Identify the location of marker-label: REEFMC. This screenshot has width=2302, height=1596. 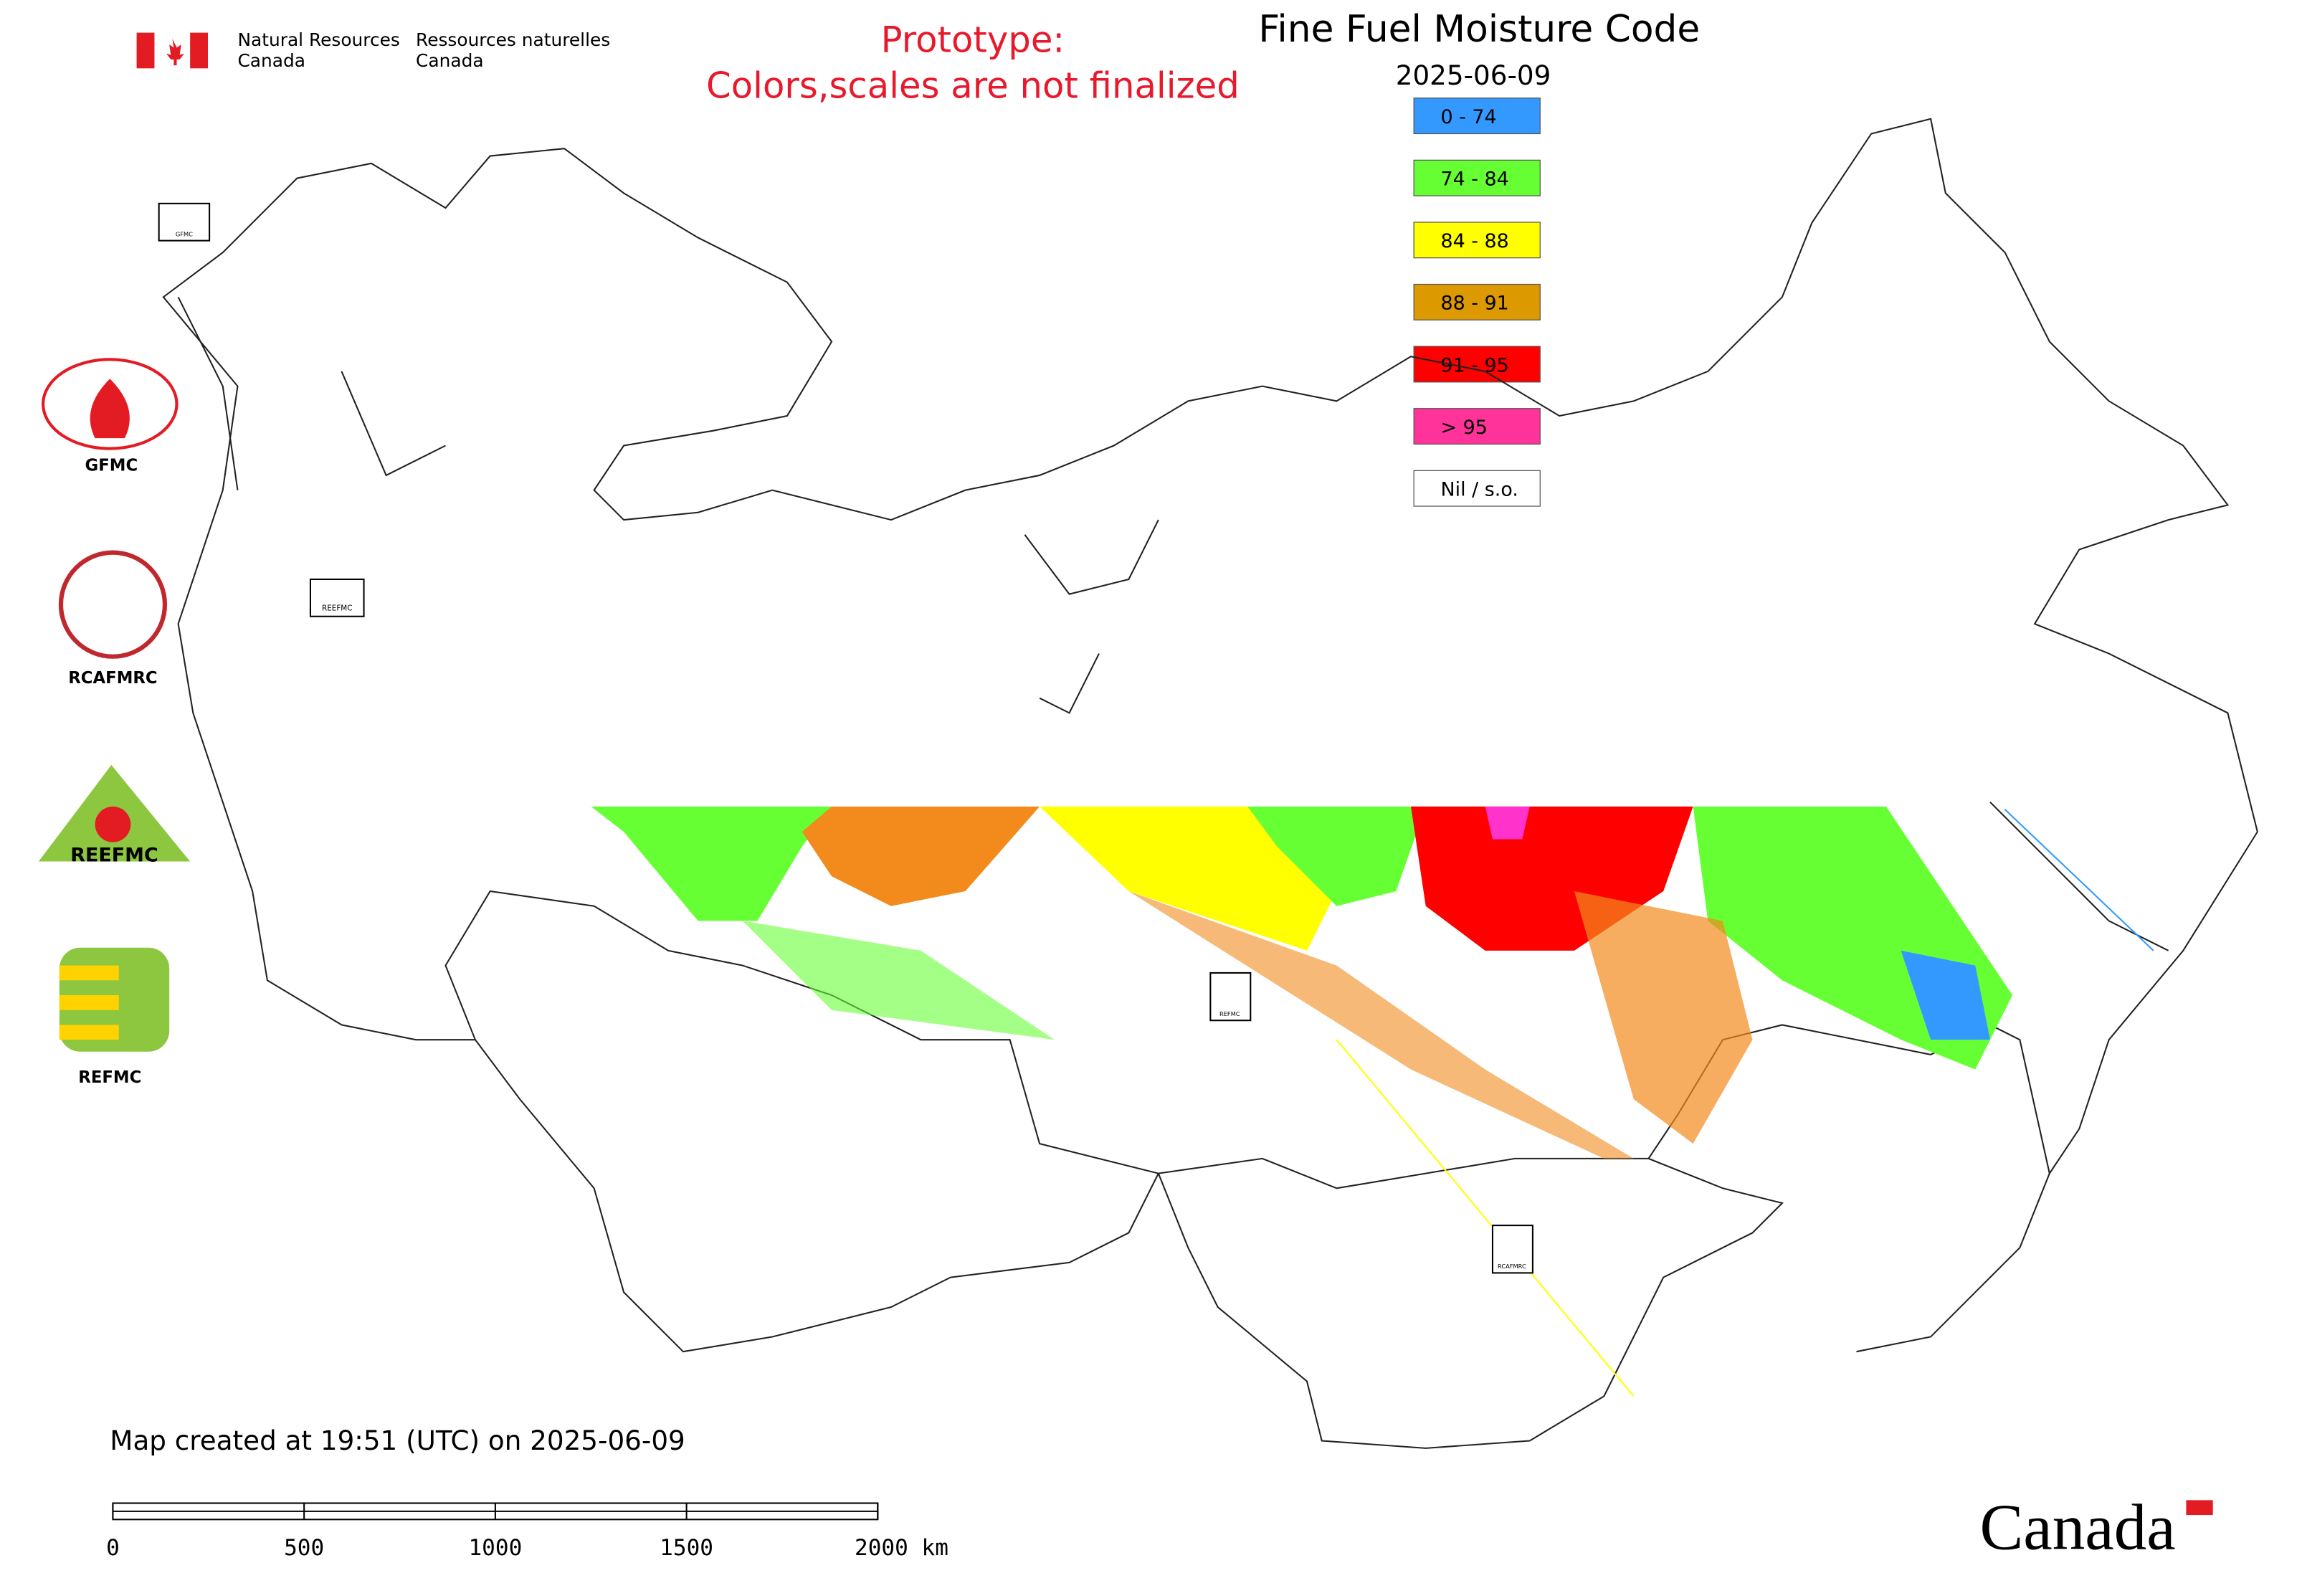
(337, 608).